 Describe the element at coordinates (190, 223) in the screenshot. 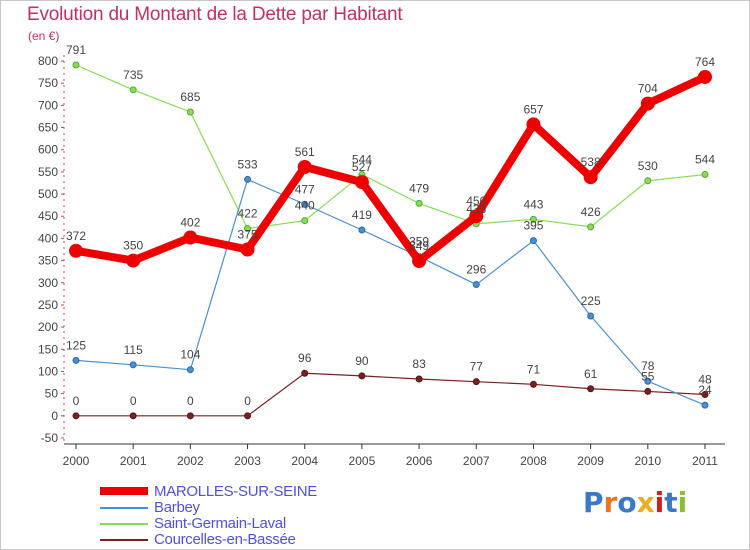

I see `data-label-marolles: 402` at that location.